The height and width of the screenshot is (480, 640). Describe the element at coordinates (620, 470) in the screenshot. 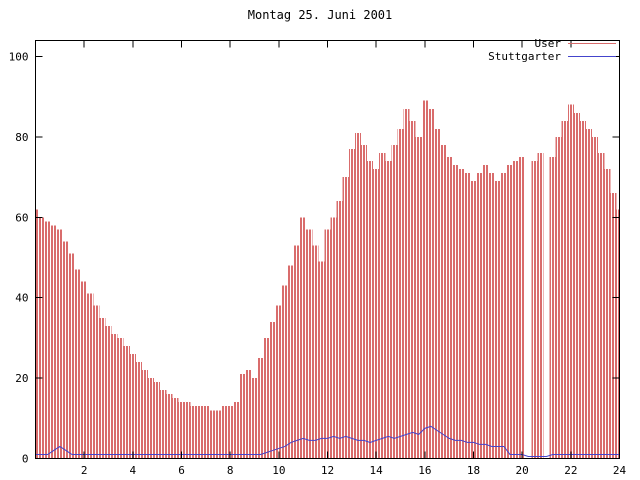

I see `x-tick-label: 24` at that location.